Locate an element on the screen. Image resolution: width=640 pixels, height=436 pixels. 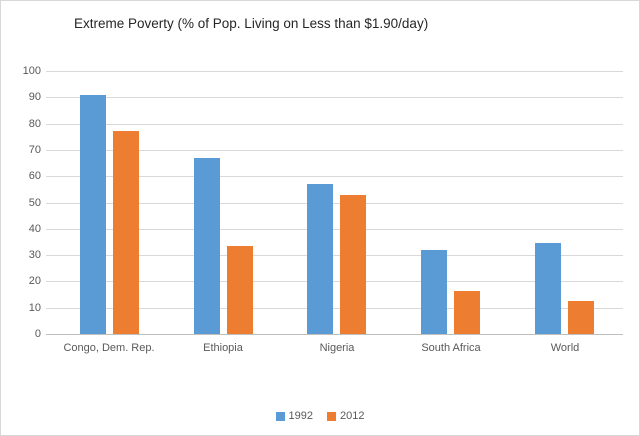
y-tick-label: 60 is located at coordinates (34, 176).